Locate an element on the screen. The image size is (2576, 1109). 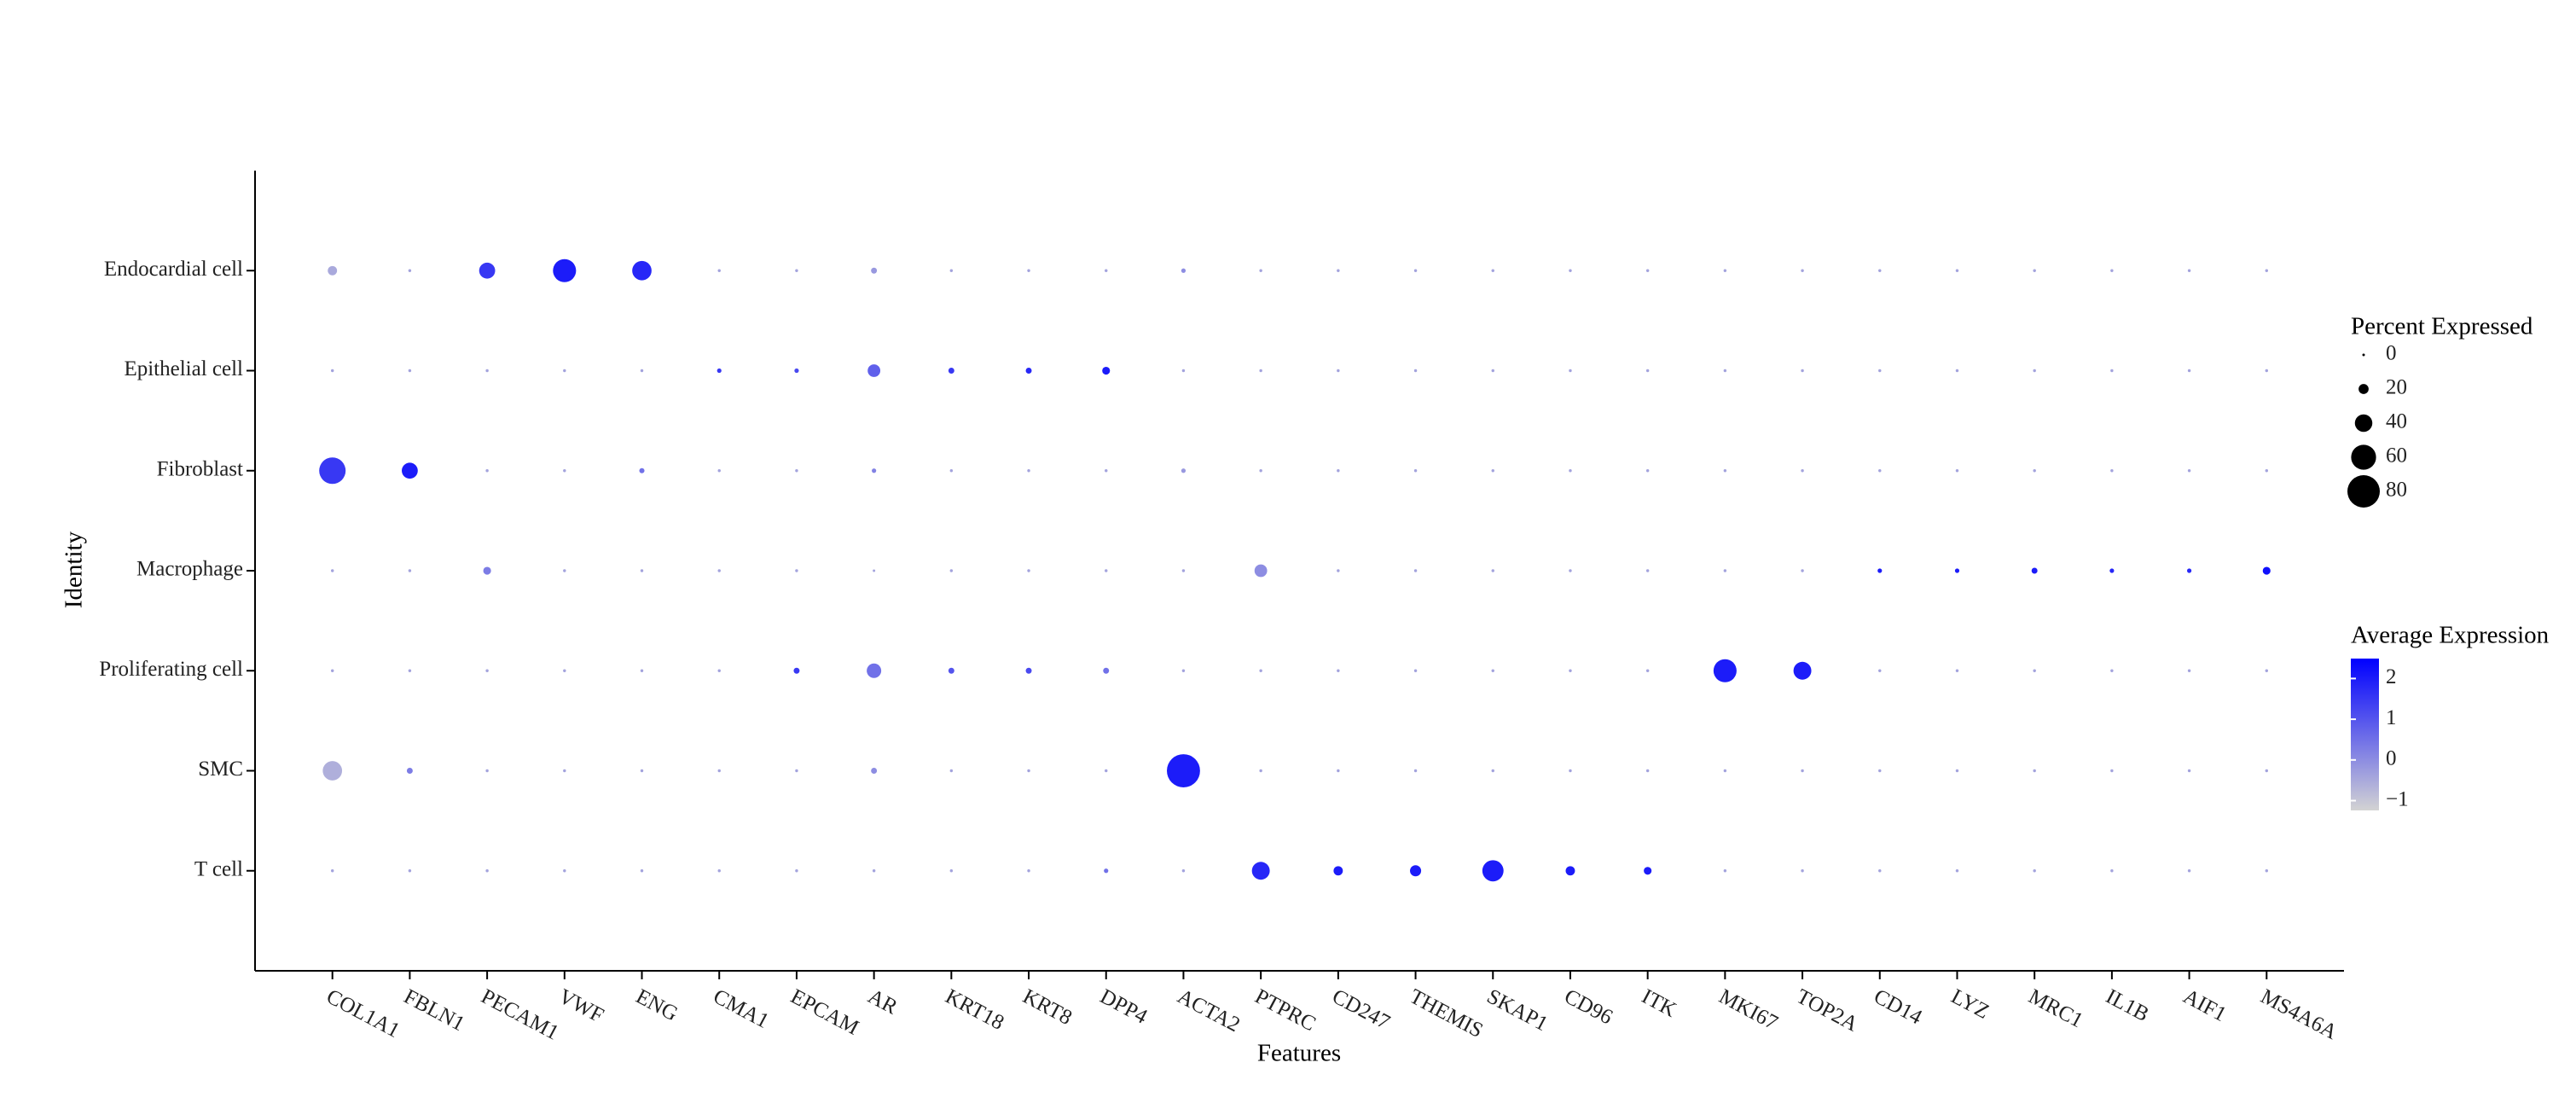
color-tick-label: −1 is located at coordinates (2397, 798).